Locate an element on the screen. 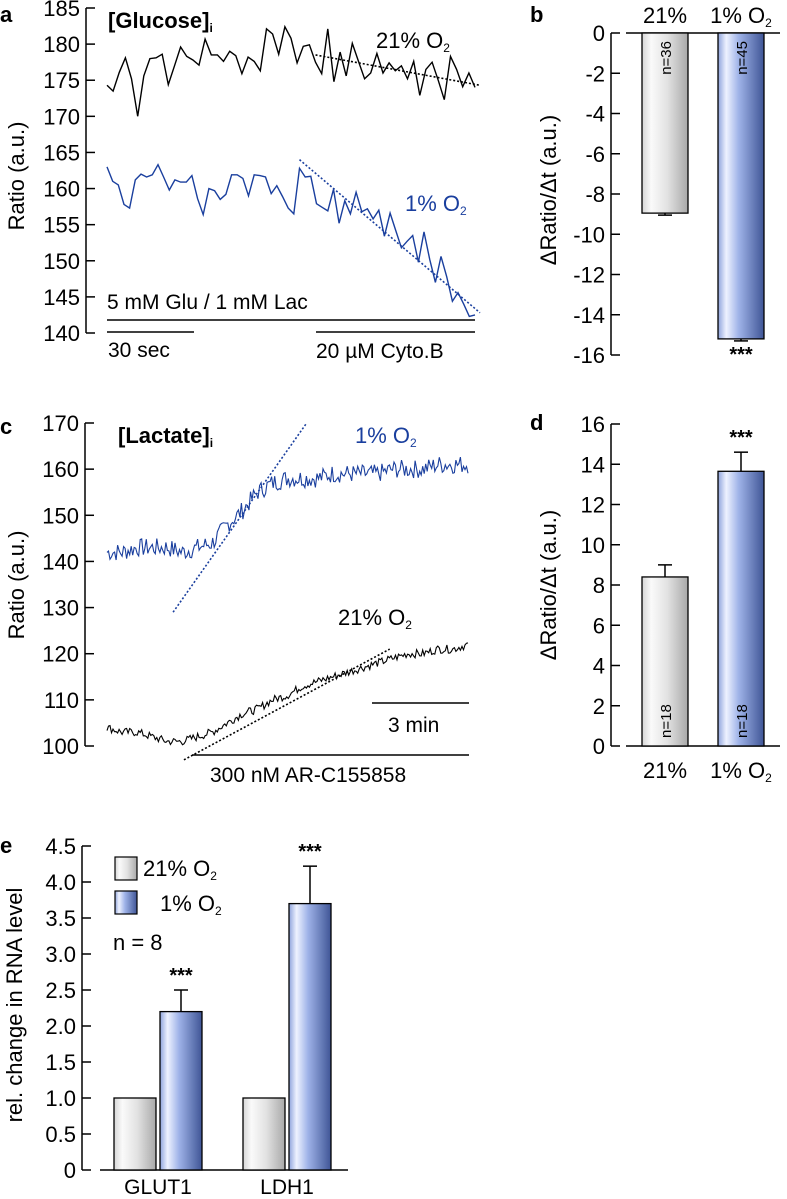 Image resolution: width=787 pixels, height=1199 pixels. y-axis-label: rel. change in RNA level is located at coordinates (14, 1005).